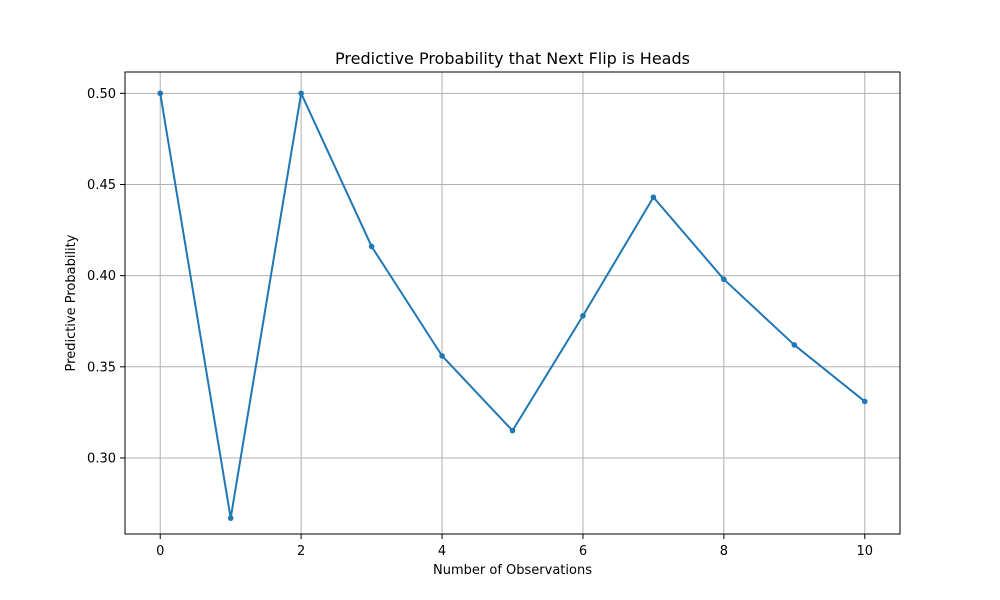 The width and height of the screenshot is (1000, 600). What do you see at coordinates (101, 185) in the screenshot?
I see `y-tick-label: 0.45` at bounding box center [101, 185].